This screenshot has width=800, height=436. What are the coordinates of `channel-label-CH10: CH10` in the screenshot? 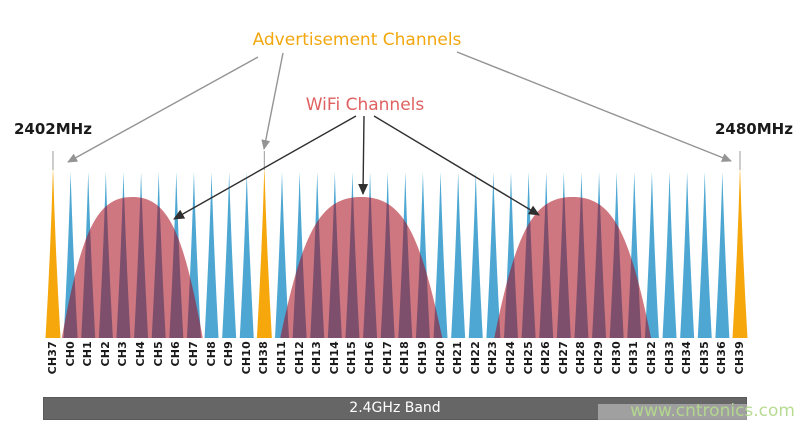 It's located at (246, 358).